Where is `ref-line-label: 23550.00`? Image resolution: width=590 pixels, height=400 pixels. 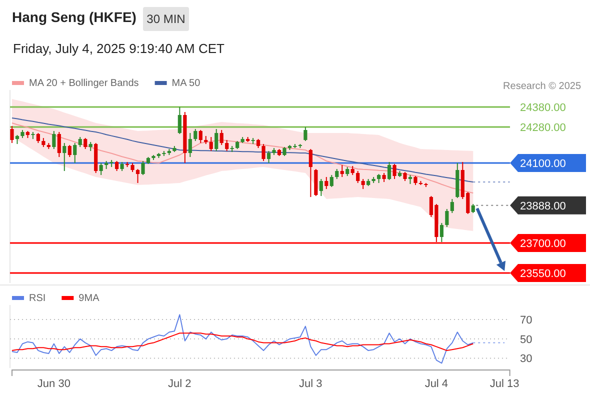 ref-line-label: 23550.00 is located at coordinates (543, 274).